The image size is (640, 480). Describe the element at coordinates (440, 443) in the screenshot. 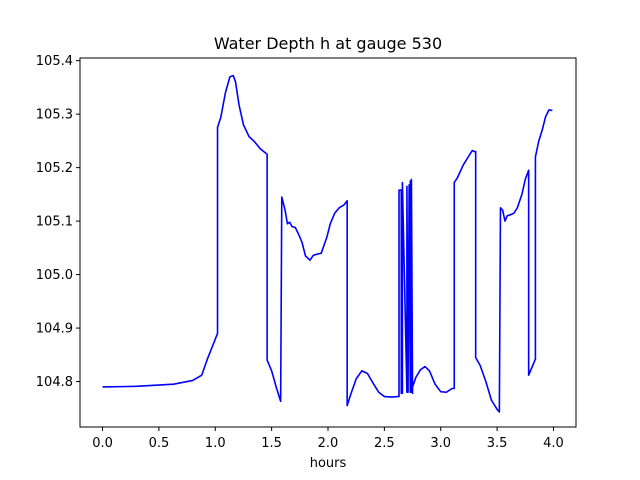

I see `x-tick-label: 3.0` at that location.